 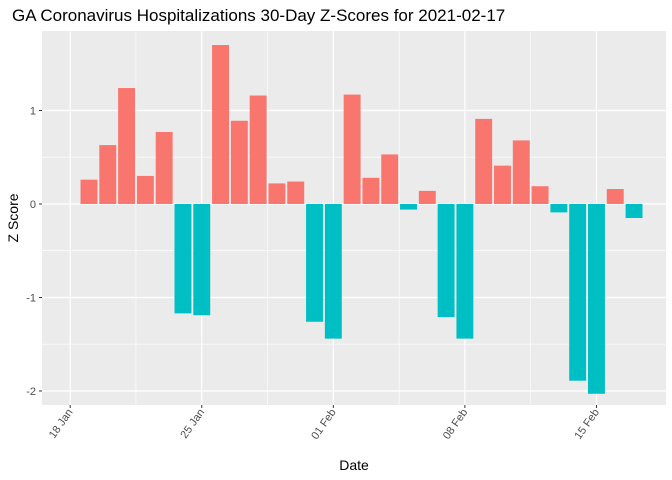 I want to click on y-axis-title: Z Score, so click(x=13, y=217).